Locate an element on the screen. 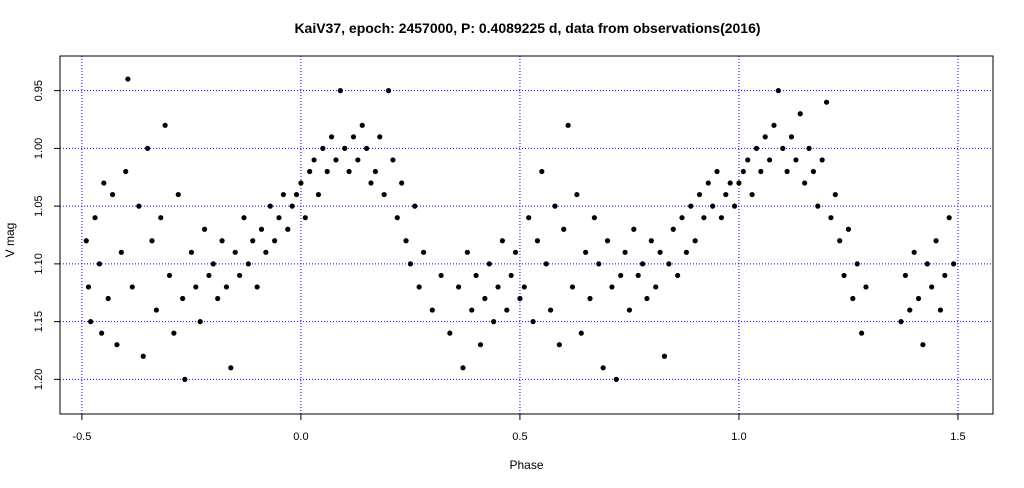  y-tick-label: 0.95 is located at coordinates (39, 90).